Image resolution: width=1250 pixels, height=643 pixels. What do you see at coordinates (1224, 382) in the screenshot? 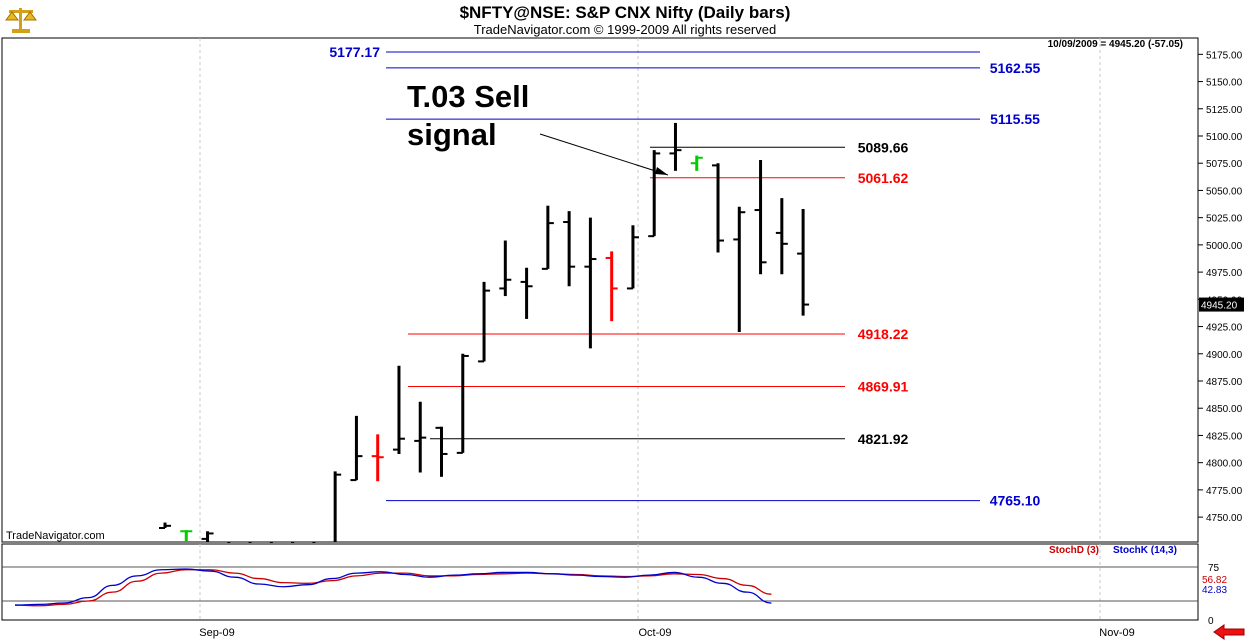
I see `y-tick-label: 4875.00` at bounding box center [1224, 382].